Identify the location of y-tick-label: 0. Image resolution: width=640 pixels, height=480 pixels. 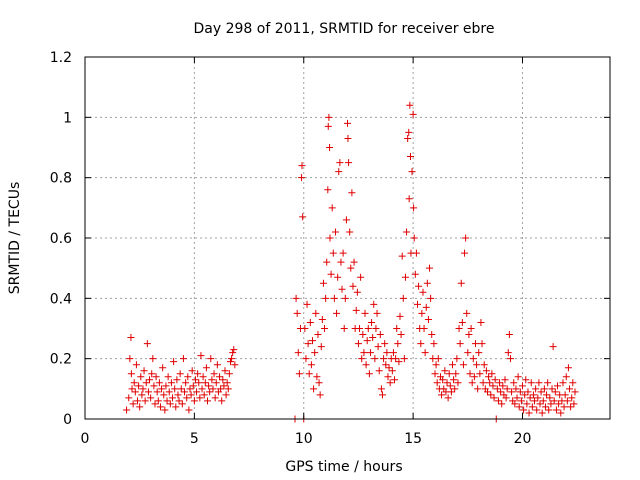
(67, 420).